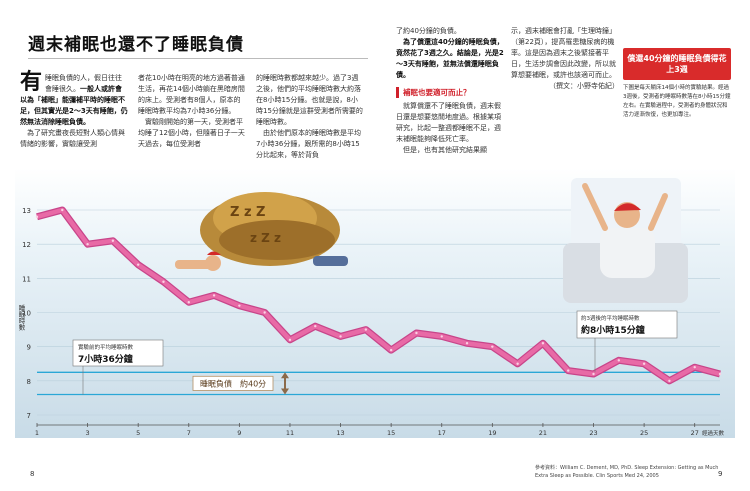 The height and width of the screenshot is (491, 750). What do you see at coordinates (584, 86) in the screenshot?
I see `author-credit: （撰文：小野寺佑紀）` at bounding box center [584, 86].